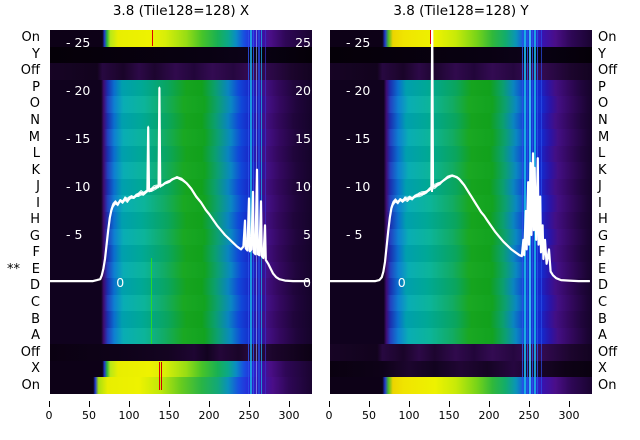 The height and width of the screenshot is (440, 640). I want to click on row-annotation-asterisks: **, so click(13, 269).